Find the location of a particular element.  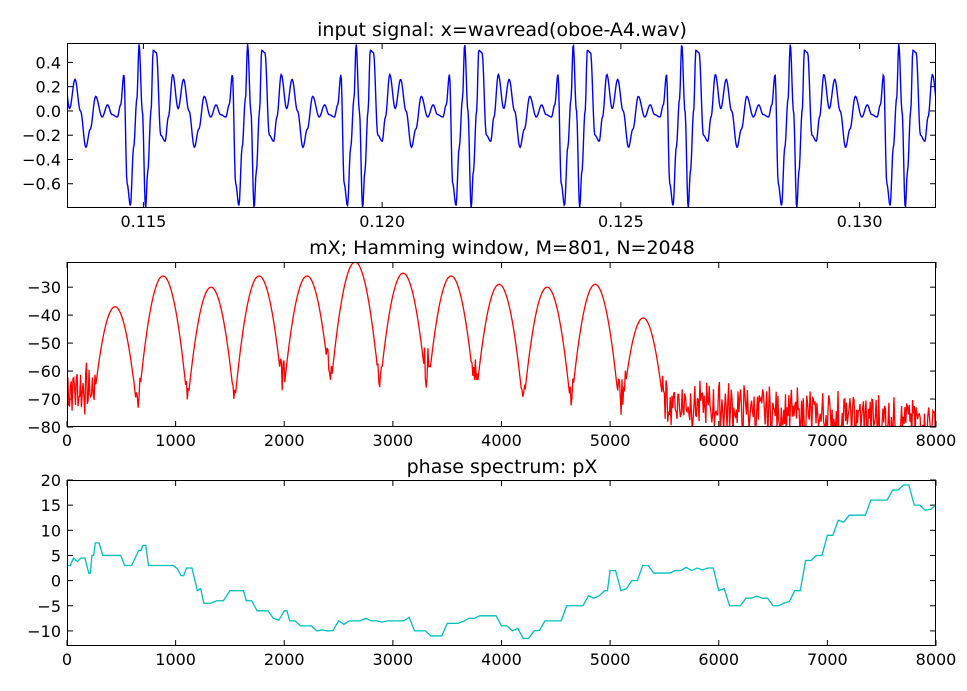

y-tick-label: −50 is located at coordinates (44, 343).